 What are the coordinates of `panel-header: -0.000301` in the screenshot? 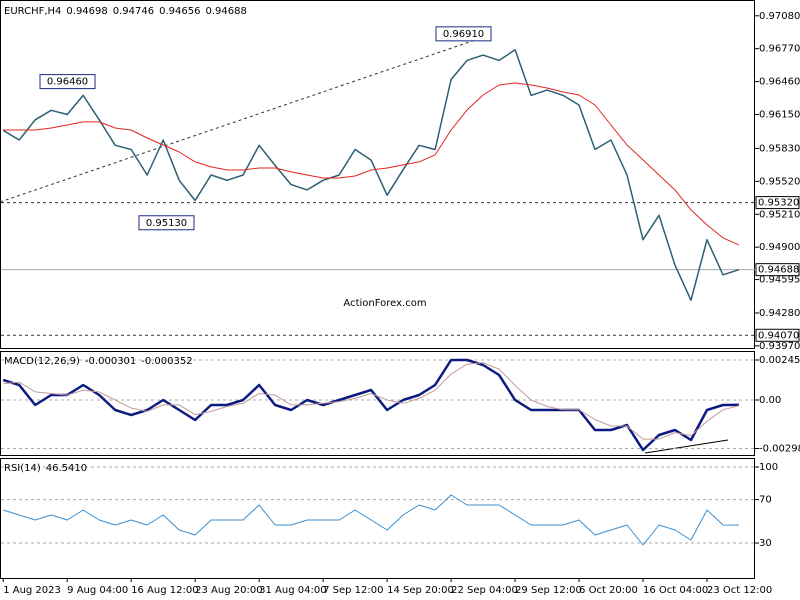 It's located at (110, 361).